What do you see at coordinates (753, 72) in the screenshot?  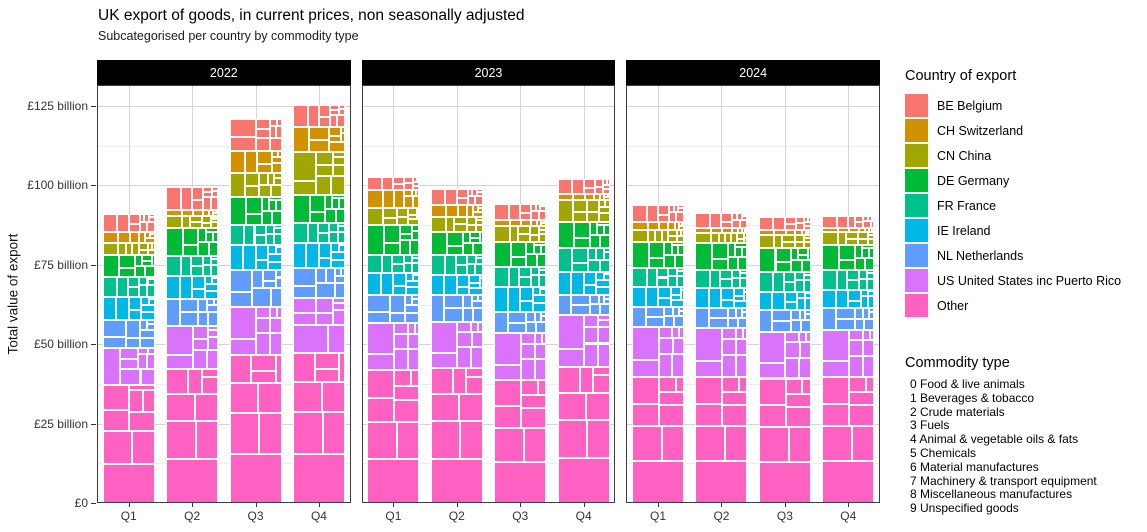 I see `facet-strip-2024: 2024` at bounding box center [753, 72].